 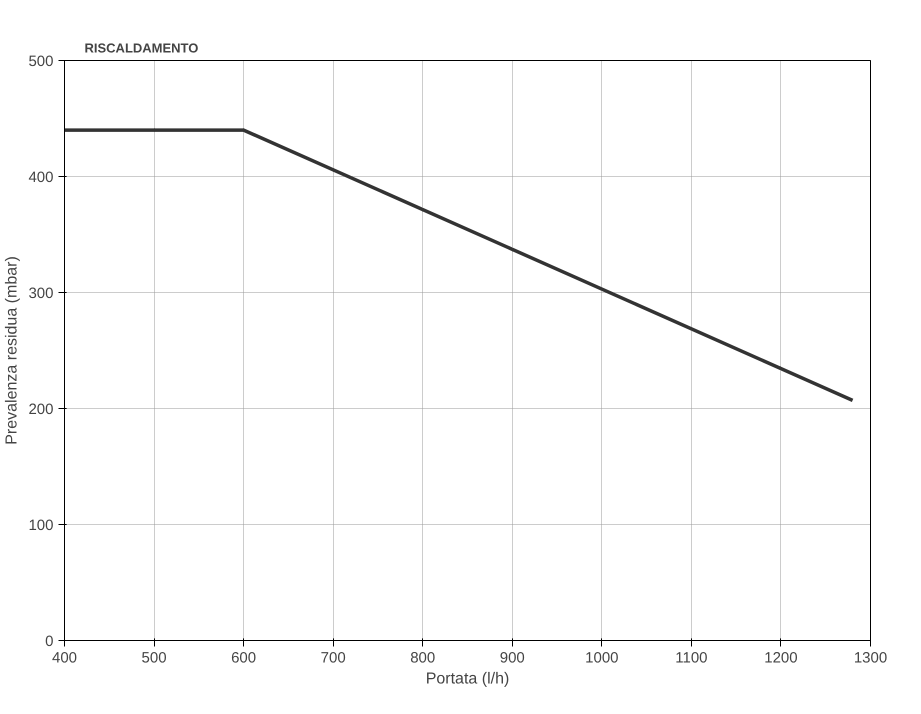 What do you see at coordinates (512, 658) in the screenshot?
I see `x-tick-label: 900` at bounding box center [512, 658].